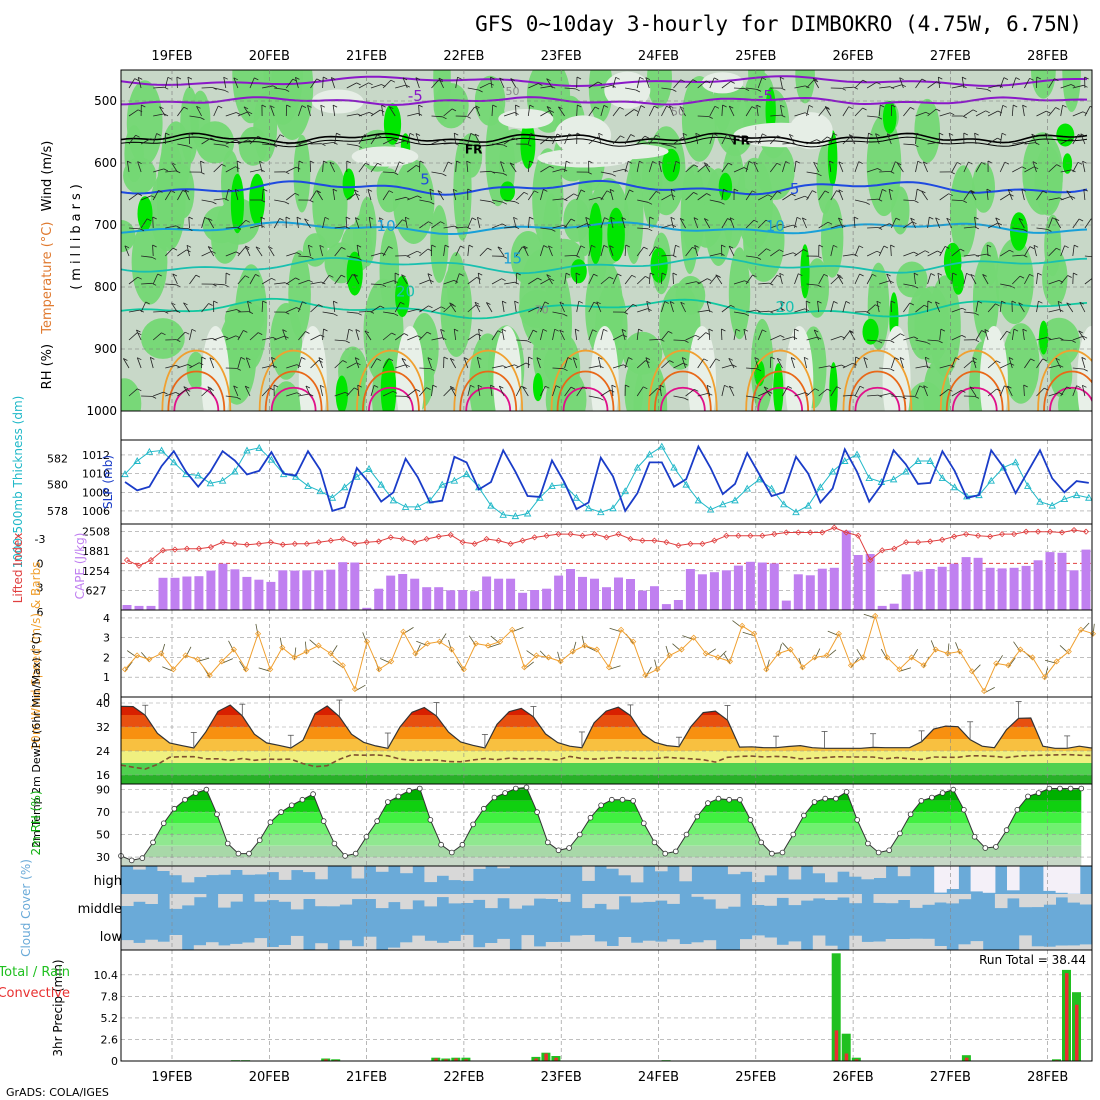  I want to click on pressure-tick: 500, so click(105, 101).